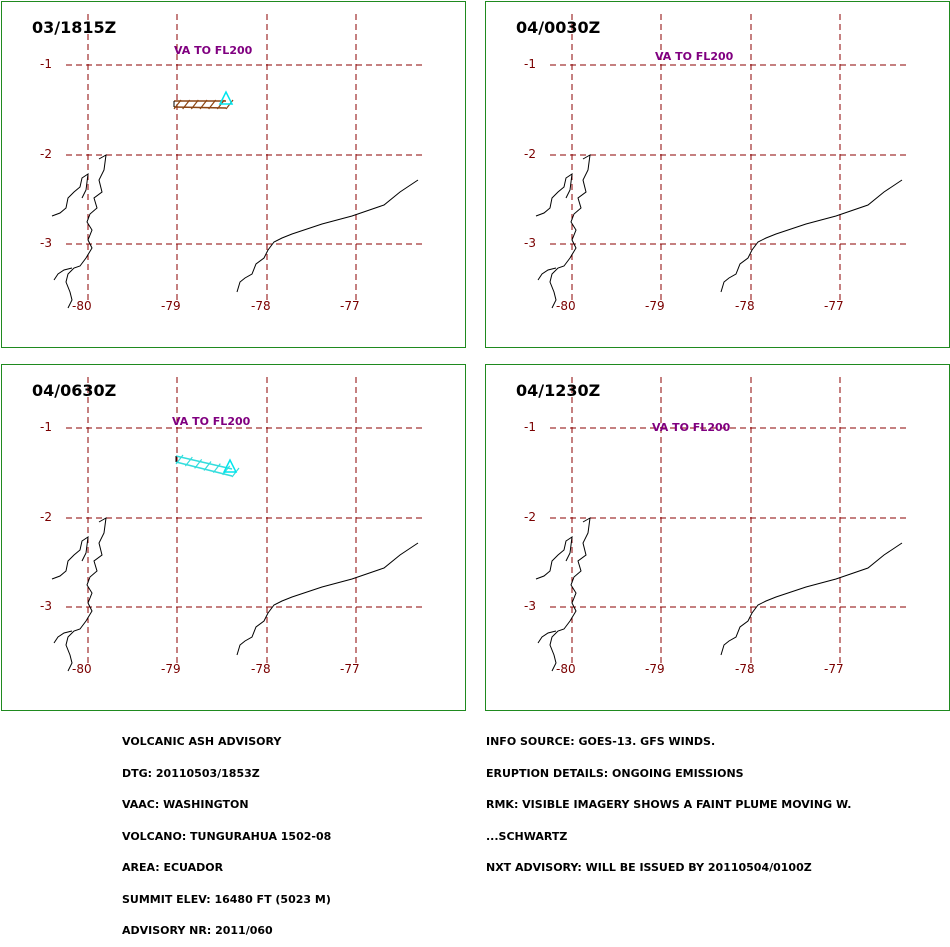 Image resolution: width=950 pixels, height=947 pixels. Describe the element at coordinates (197, 930) in the screenshot. I see `advisory-line: ADVISORY NR: 2011/060` at that location.